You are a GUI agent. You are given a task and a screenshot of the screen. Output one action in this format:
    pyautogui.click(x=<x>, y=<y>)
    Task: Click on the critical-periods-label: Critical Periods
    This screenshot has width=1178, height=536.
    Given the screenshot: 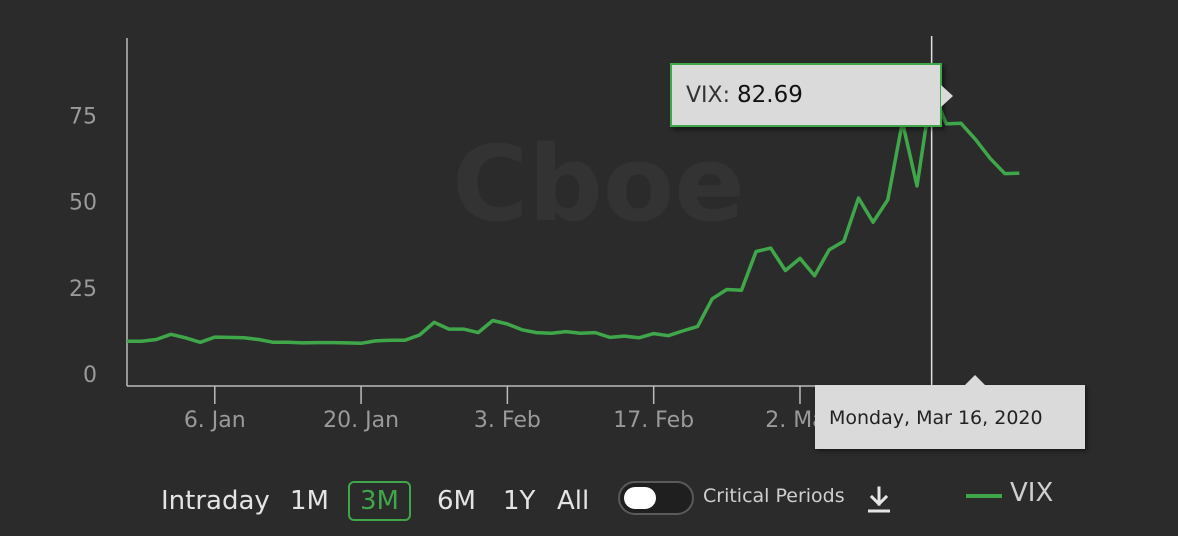 What is the action you would take?
    pyautogui.click(x=774, y=496)
    